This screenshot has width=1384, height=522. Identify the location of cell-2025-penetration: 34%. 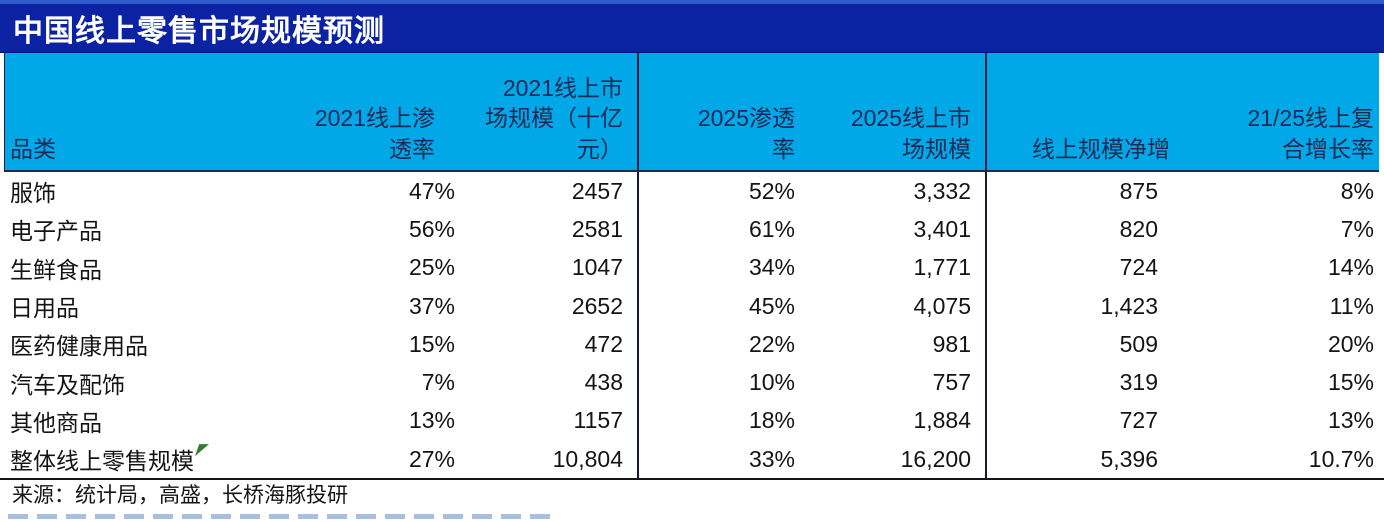
(721, 267).